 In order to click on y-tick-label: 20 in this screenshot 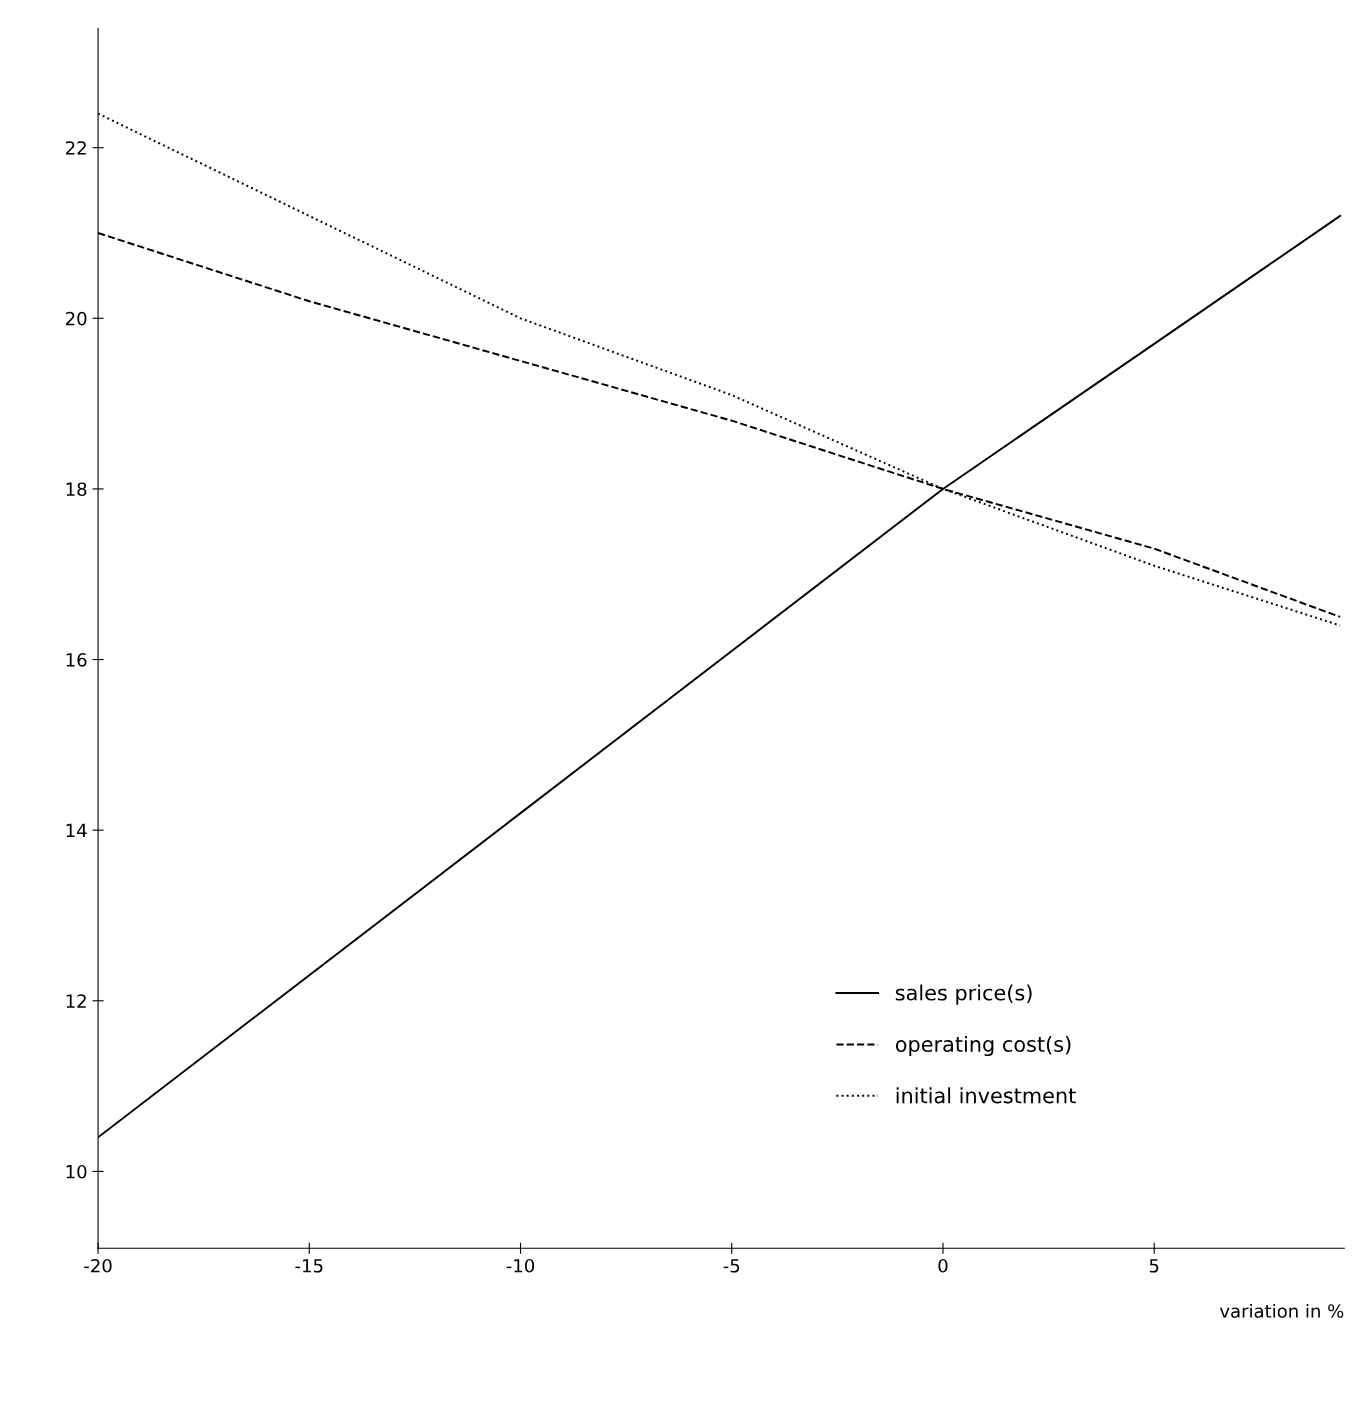, I will do `click(76, 318)`.